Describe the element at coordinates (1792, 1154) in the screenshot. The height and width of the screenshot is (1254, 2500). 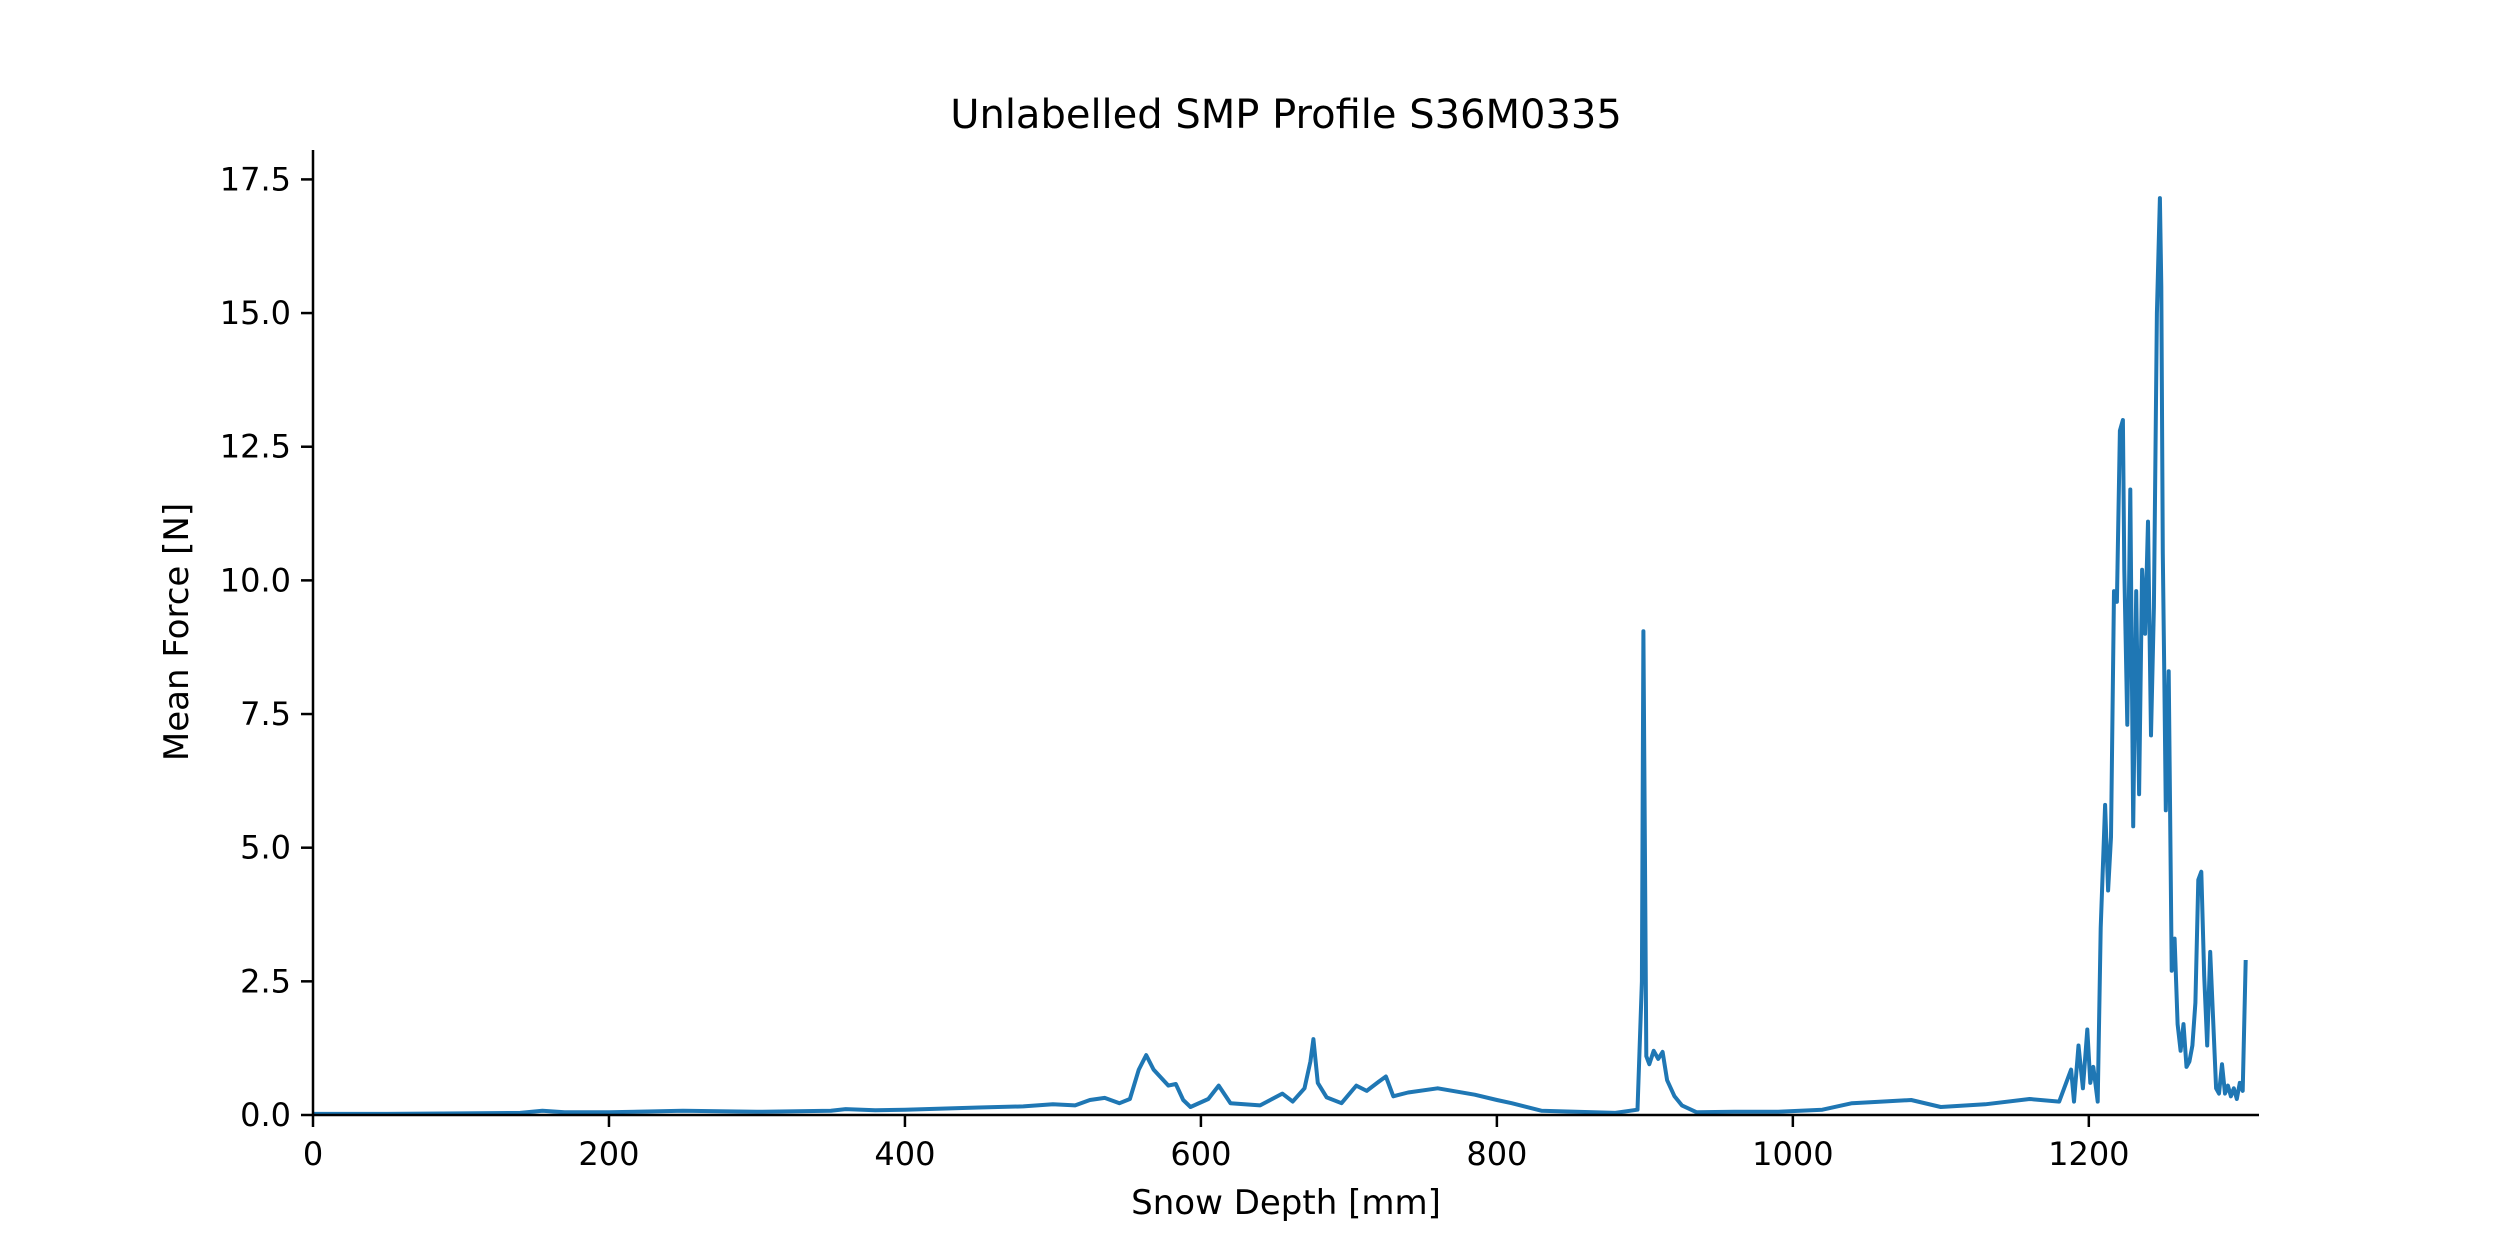
I see `x-tick-label: 1000` at that location.